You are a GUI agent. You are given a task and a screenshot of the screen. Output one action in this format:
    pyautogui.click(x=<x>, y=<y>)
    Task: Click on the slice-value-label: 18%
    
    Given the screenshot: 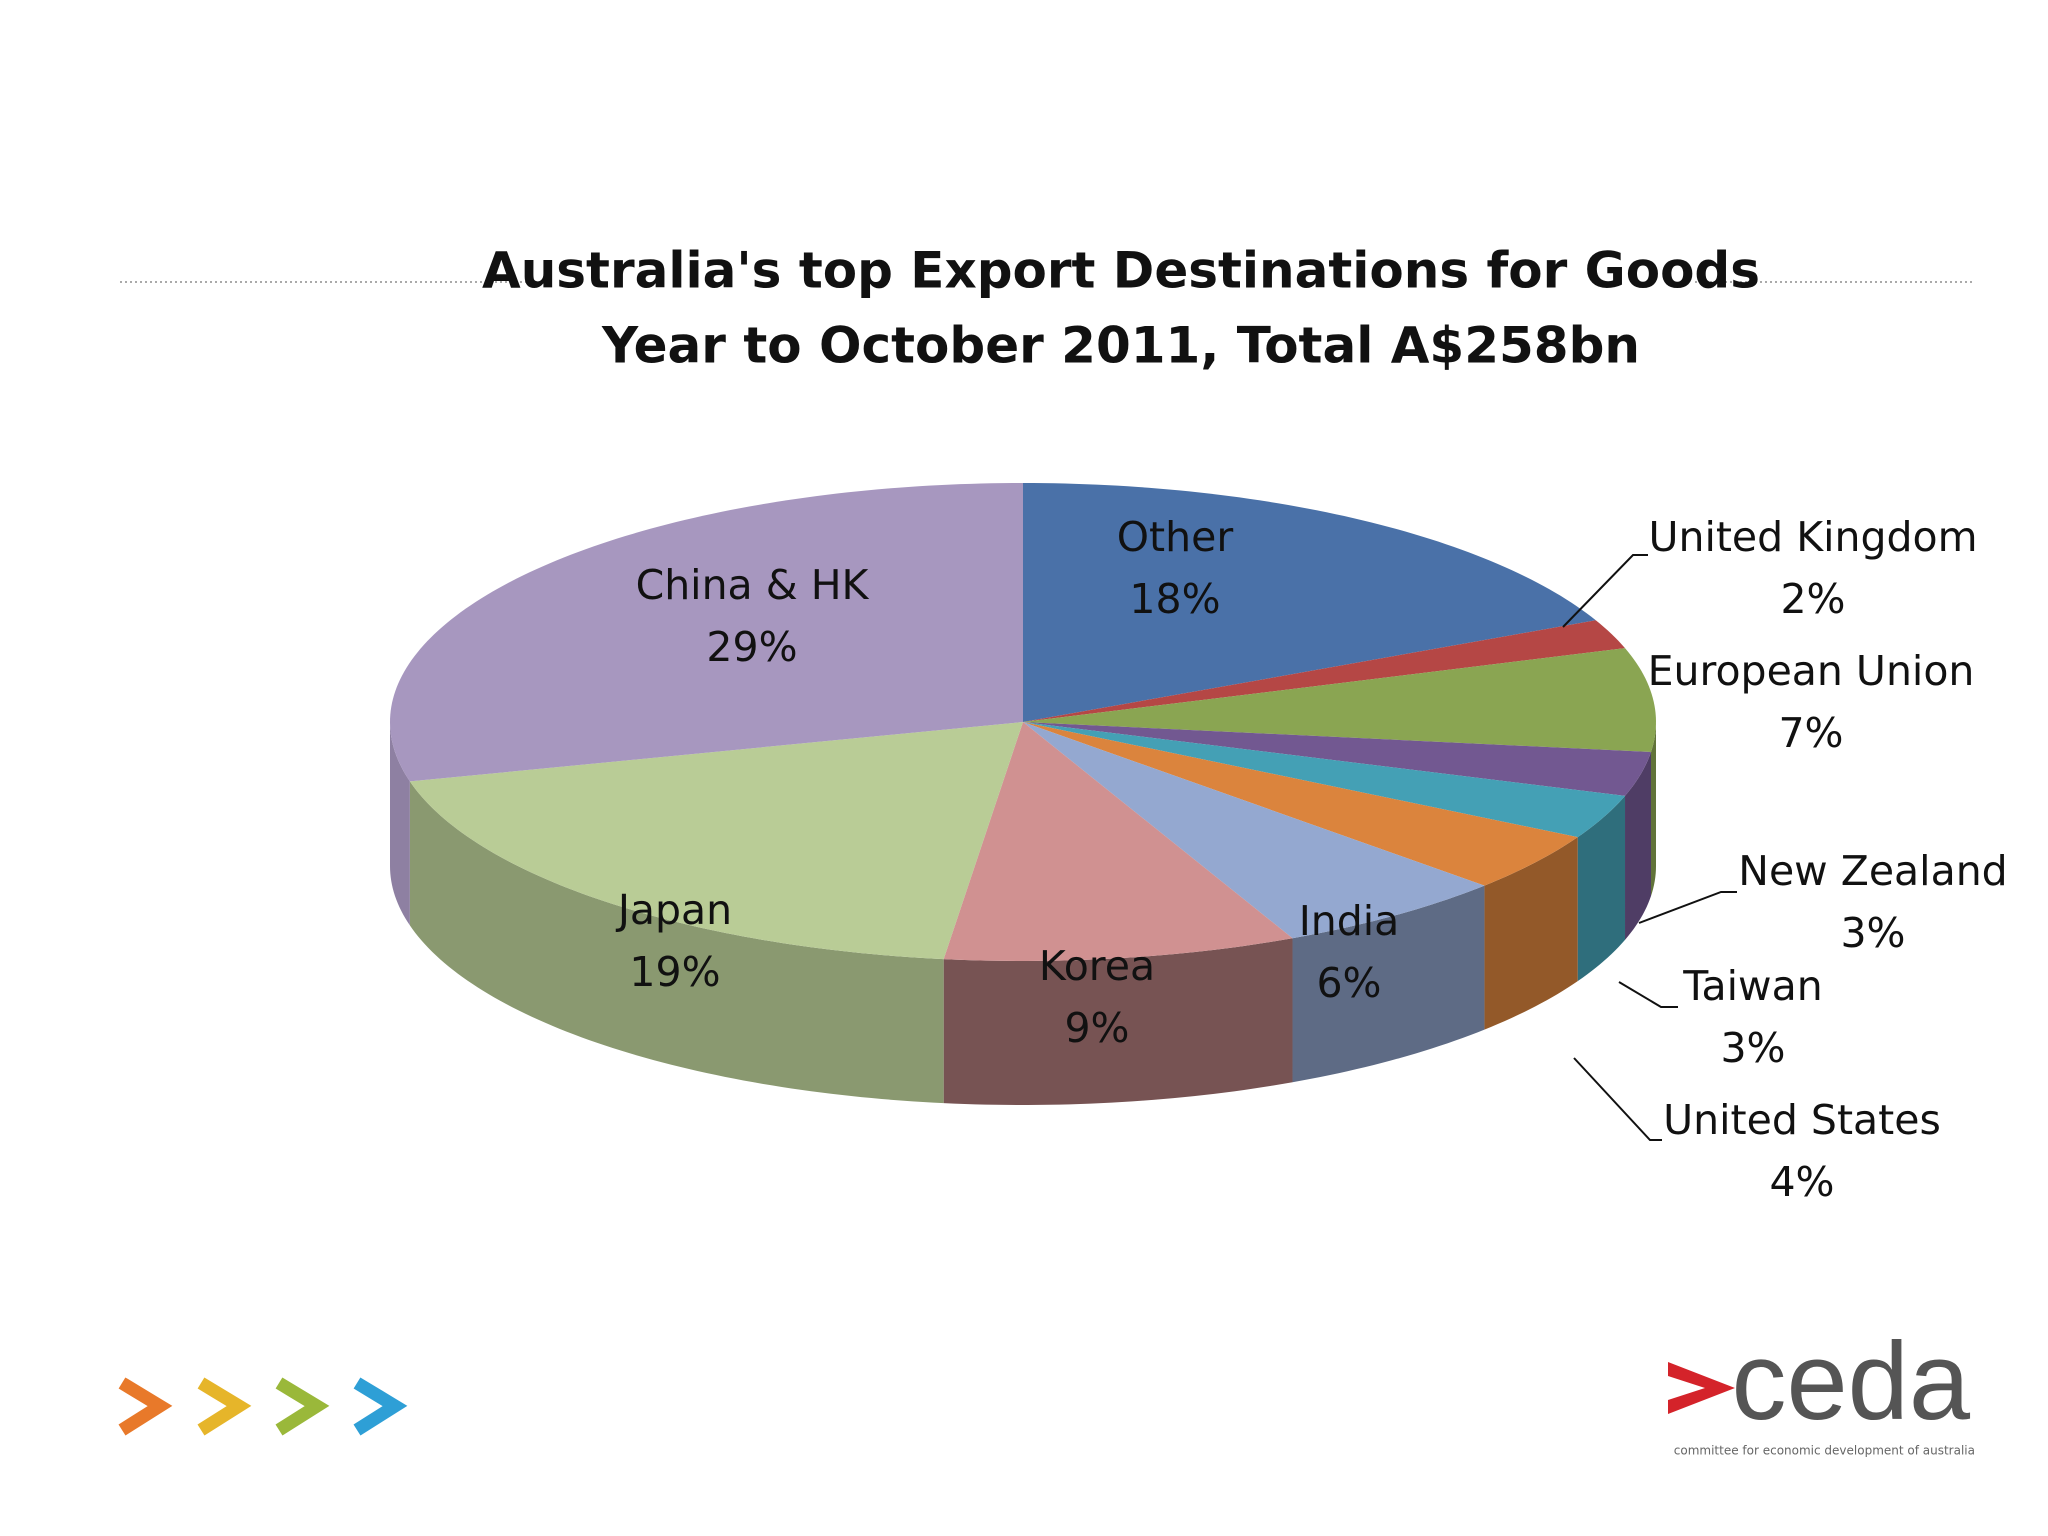 What is the action you would take?
    pyautogui.click(x=1174, y=599)
    